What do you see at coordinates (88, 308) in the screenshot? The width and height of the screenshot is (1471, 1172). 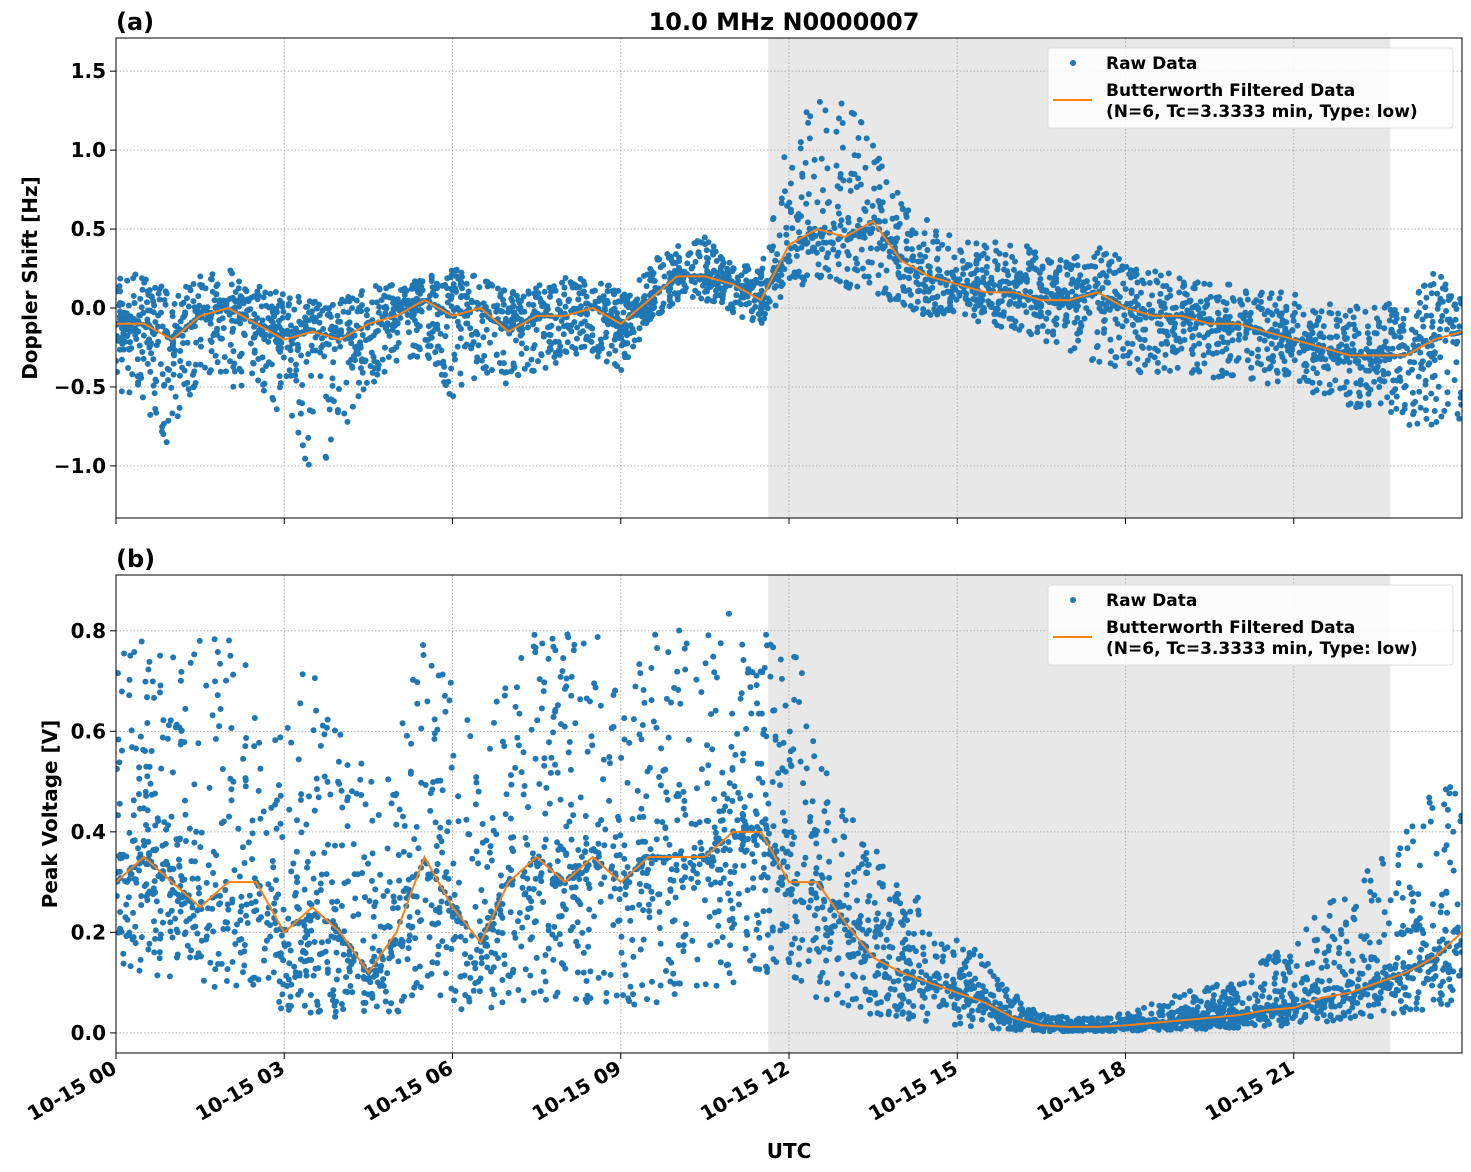 I see `y-tick-label: 0.0` at bounding box center [88, 308].